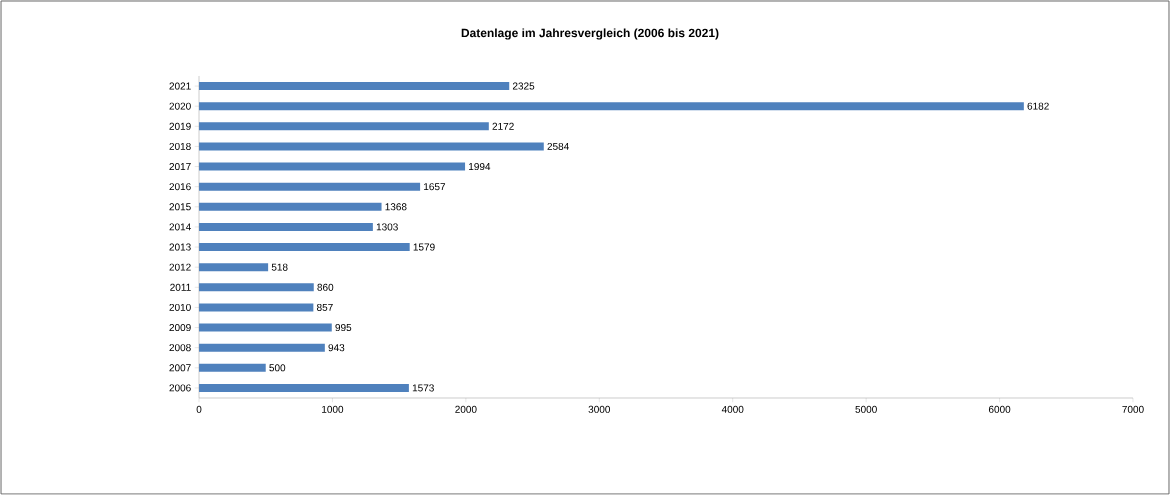 Image resolution: width=1170 pixels, height=495 pixels. Describe the element at coordinates (180, 368) in the screenshot. I see `y-tick-label: 2007` at that location.